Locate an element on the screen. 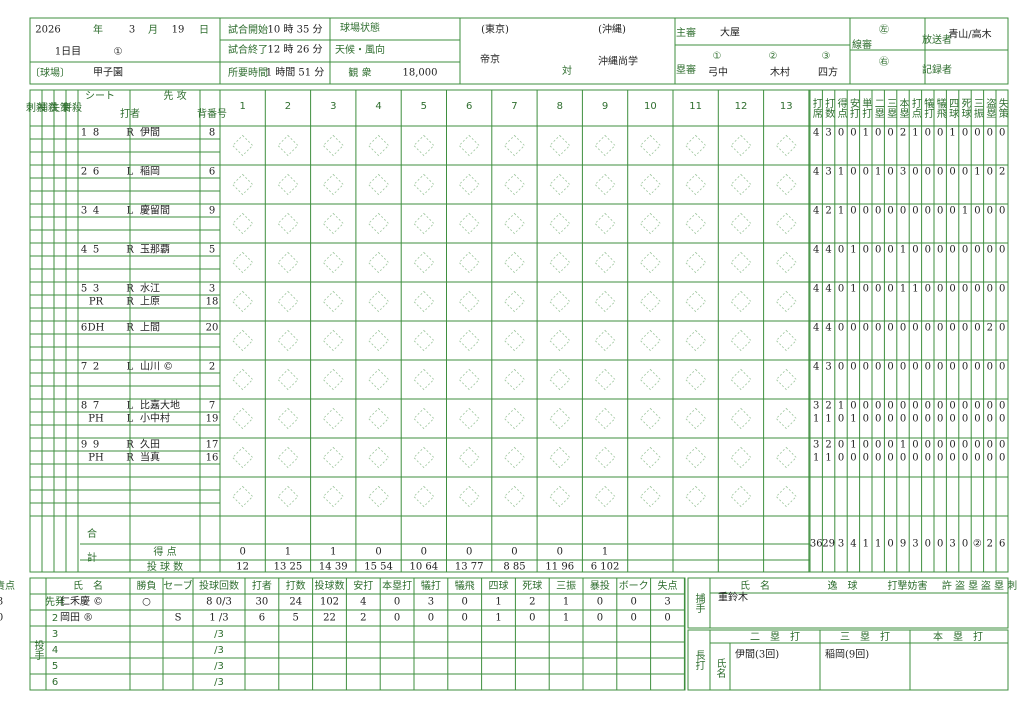 The width and height of the screenshot is (1024, 722). position: 2 is located at coordinates (96, 367).